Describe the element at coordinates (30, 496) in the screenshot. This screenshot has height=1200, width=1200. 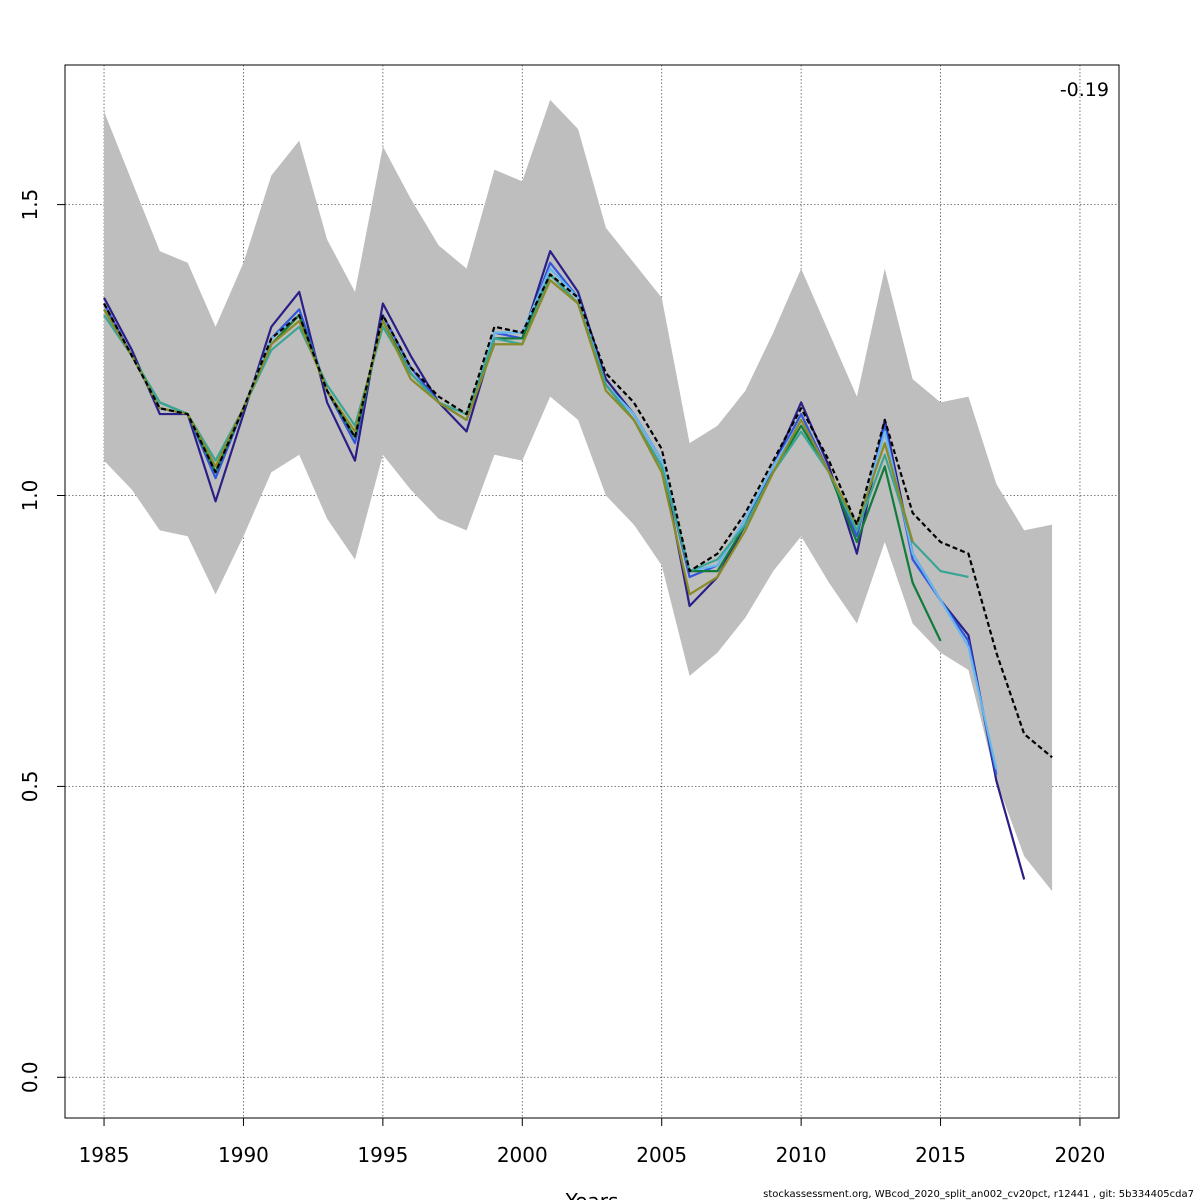
I see `y-tick-label: 1.0` at that location.